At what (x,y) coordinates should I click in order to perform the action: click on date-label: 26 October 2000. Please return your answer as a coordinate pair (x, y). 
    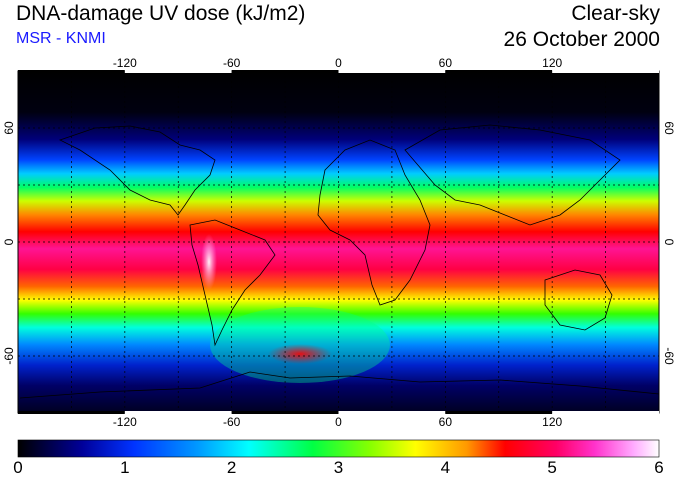
    Looking at the image, I should click on (581, 39).